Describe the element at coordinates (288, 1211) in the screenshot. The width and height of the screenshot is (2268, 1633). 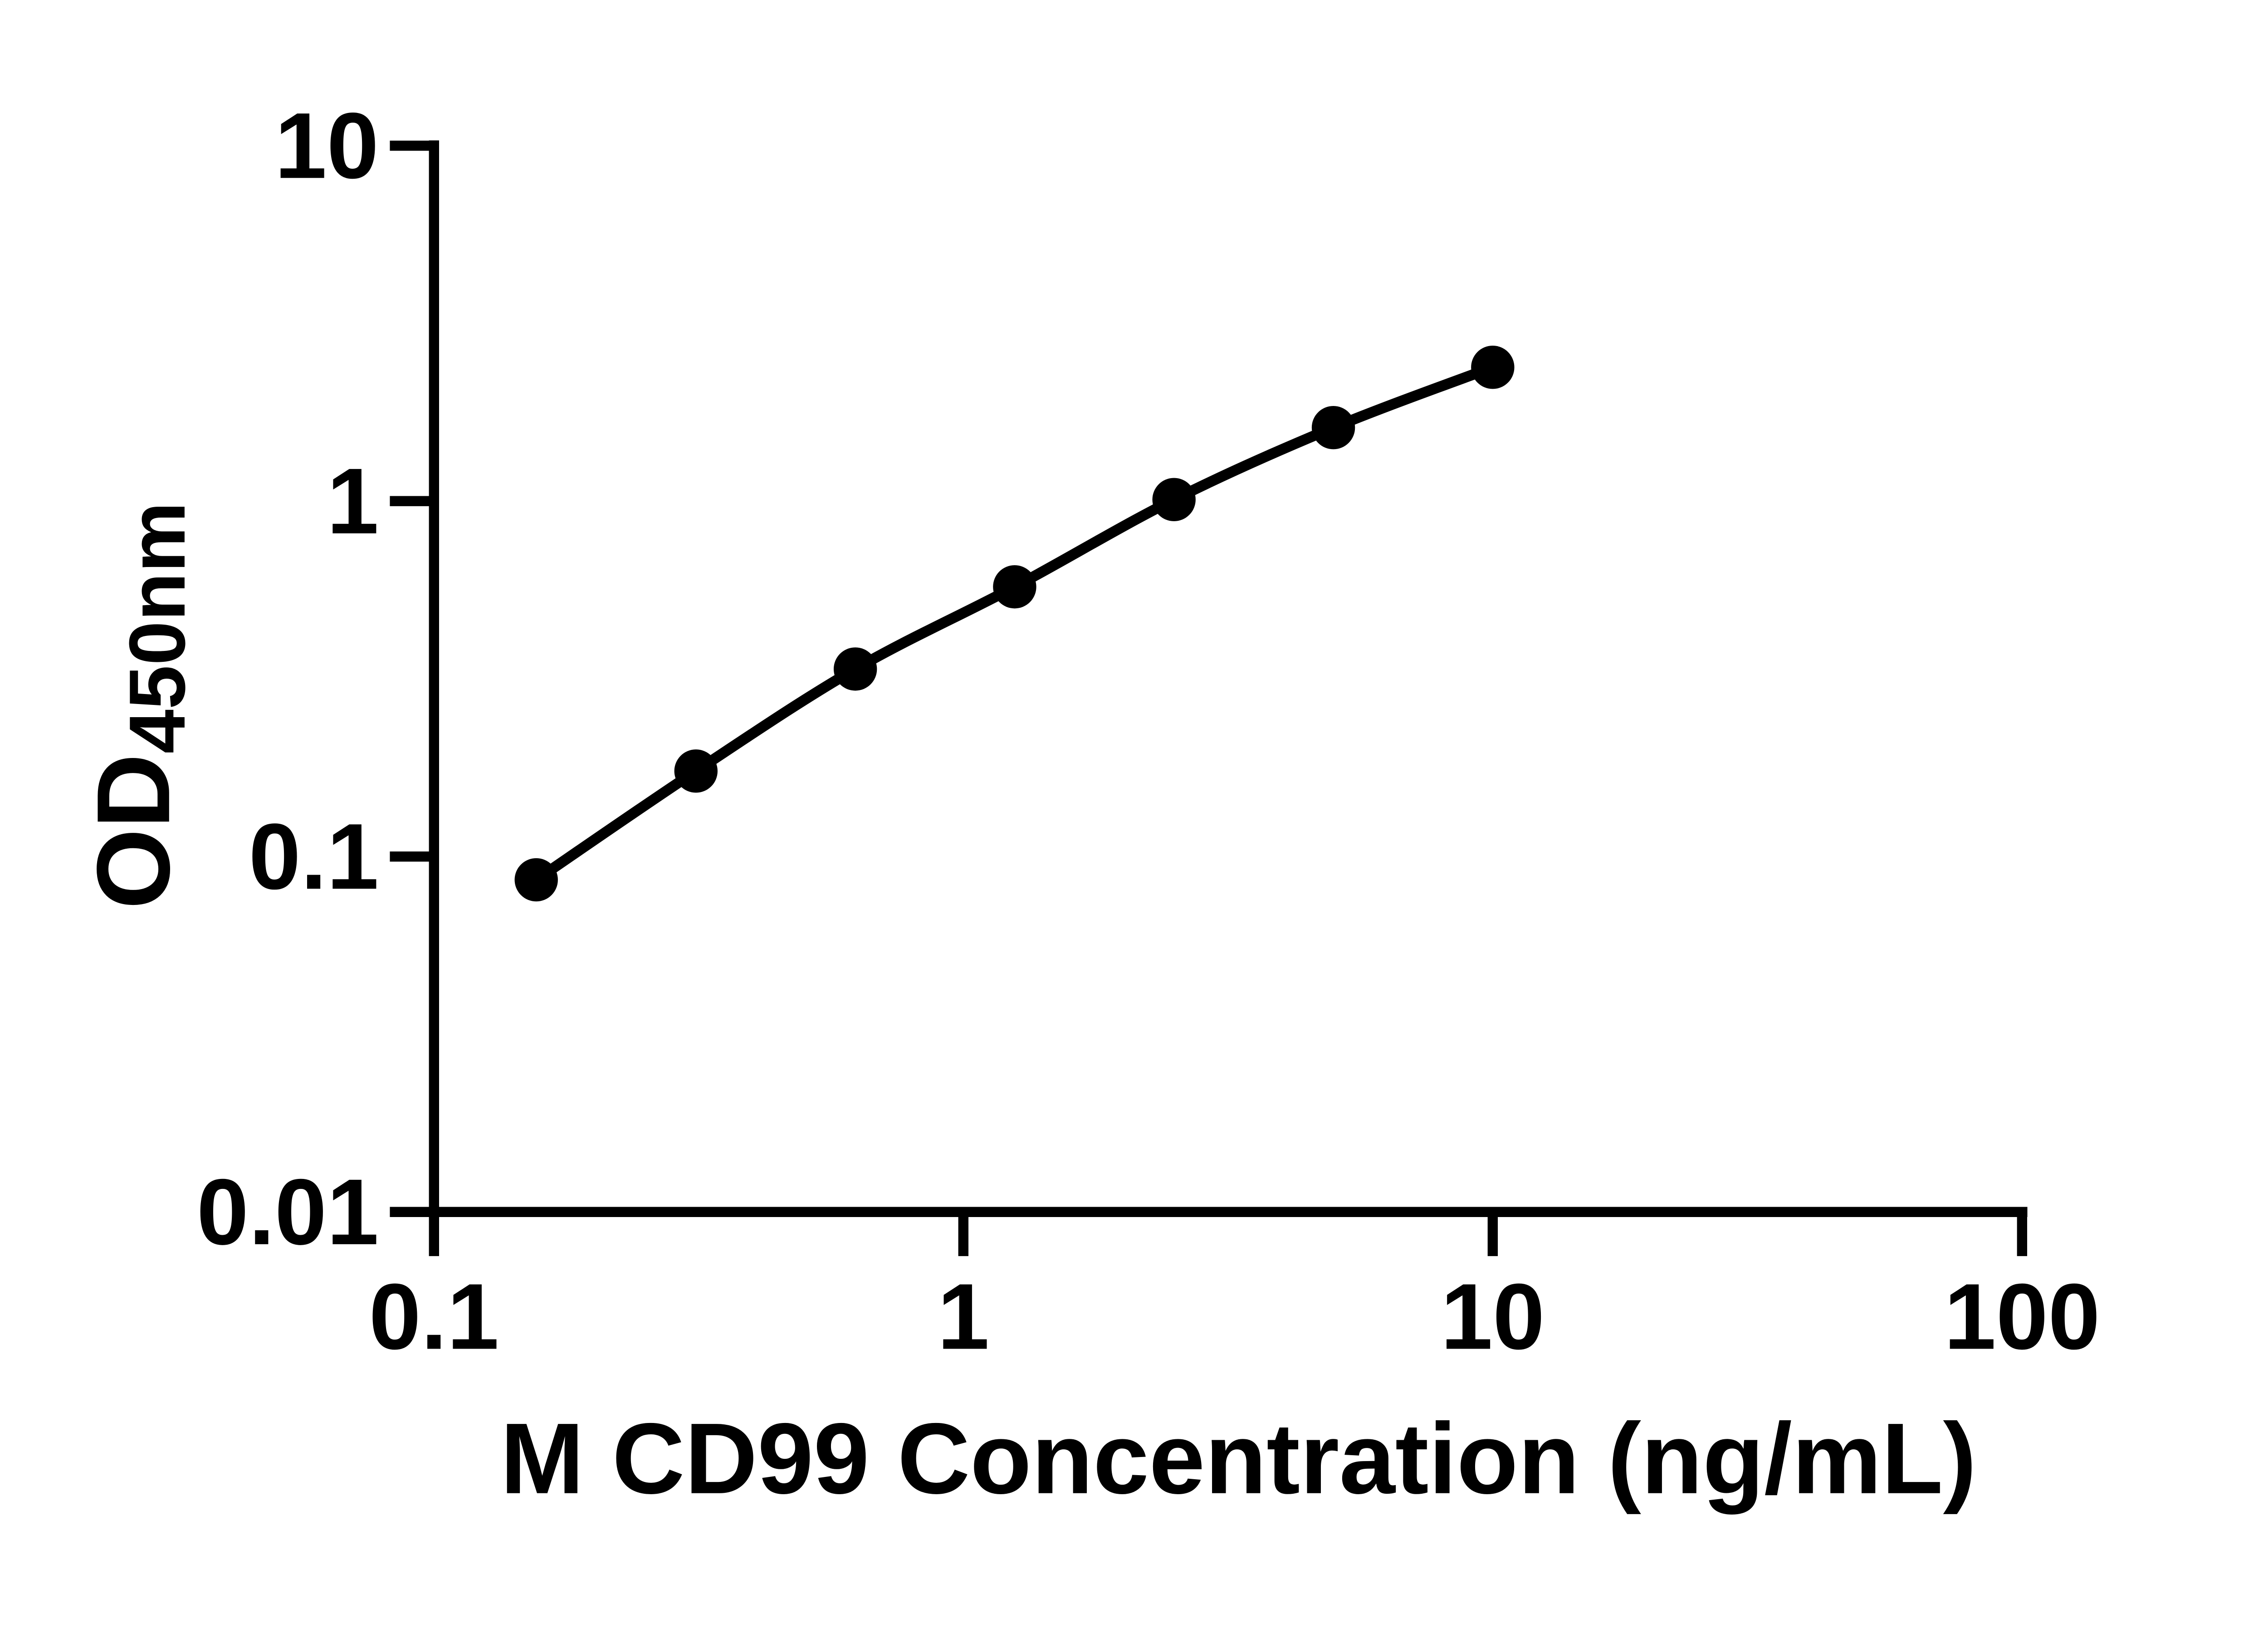
I see `y-tick-label: 0.01` at that location.